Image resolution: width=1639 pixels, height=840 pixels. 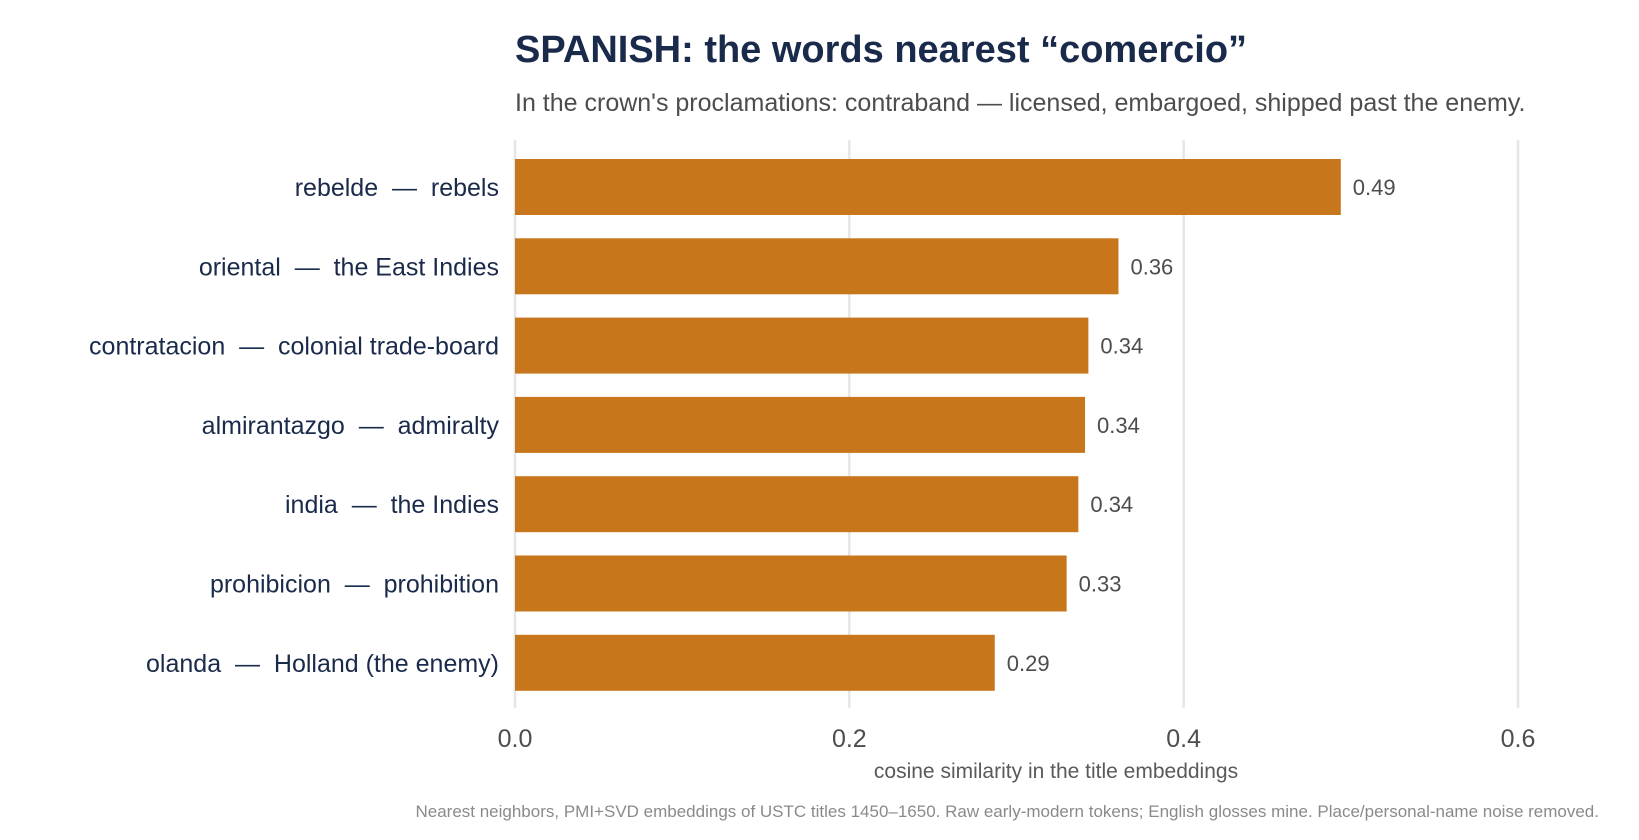 What do you see at coordinates (397, 188) in the screenshot?
I see `category-label: rebelde — rebels` at bounding box center [397, 188].